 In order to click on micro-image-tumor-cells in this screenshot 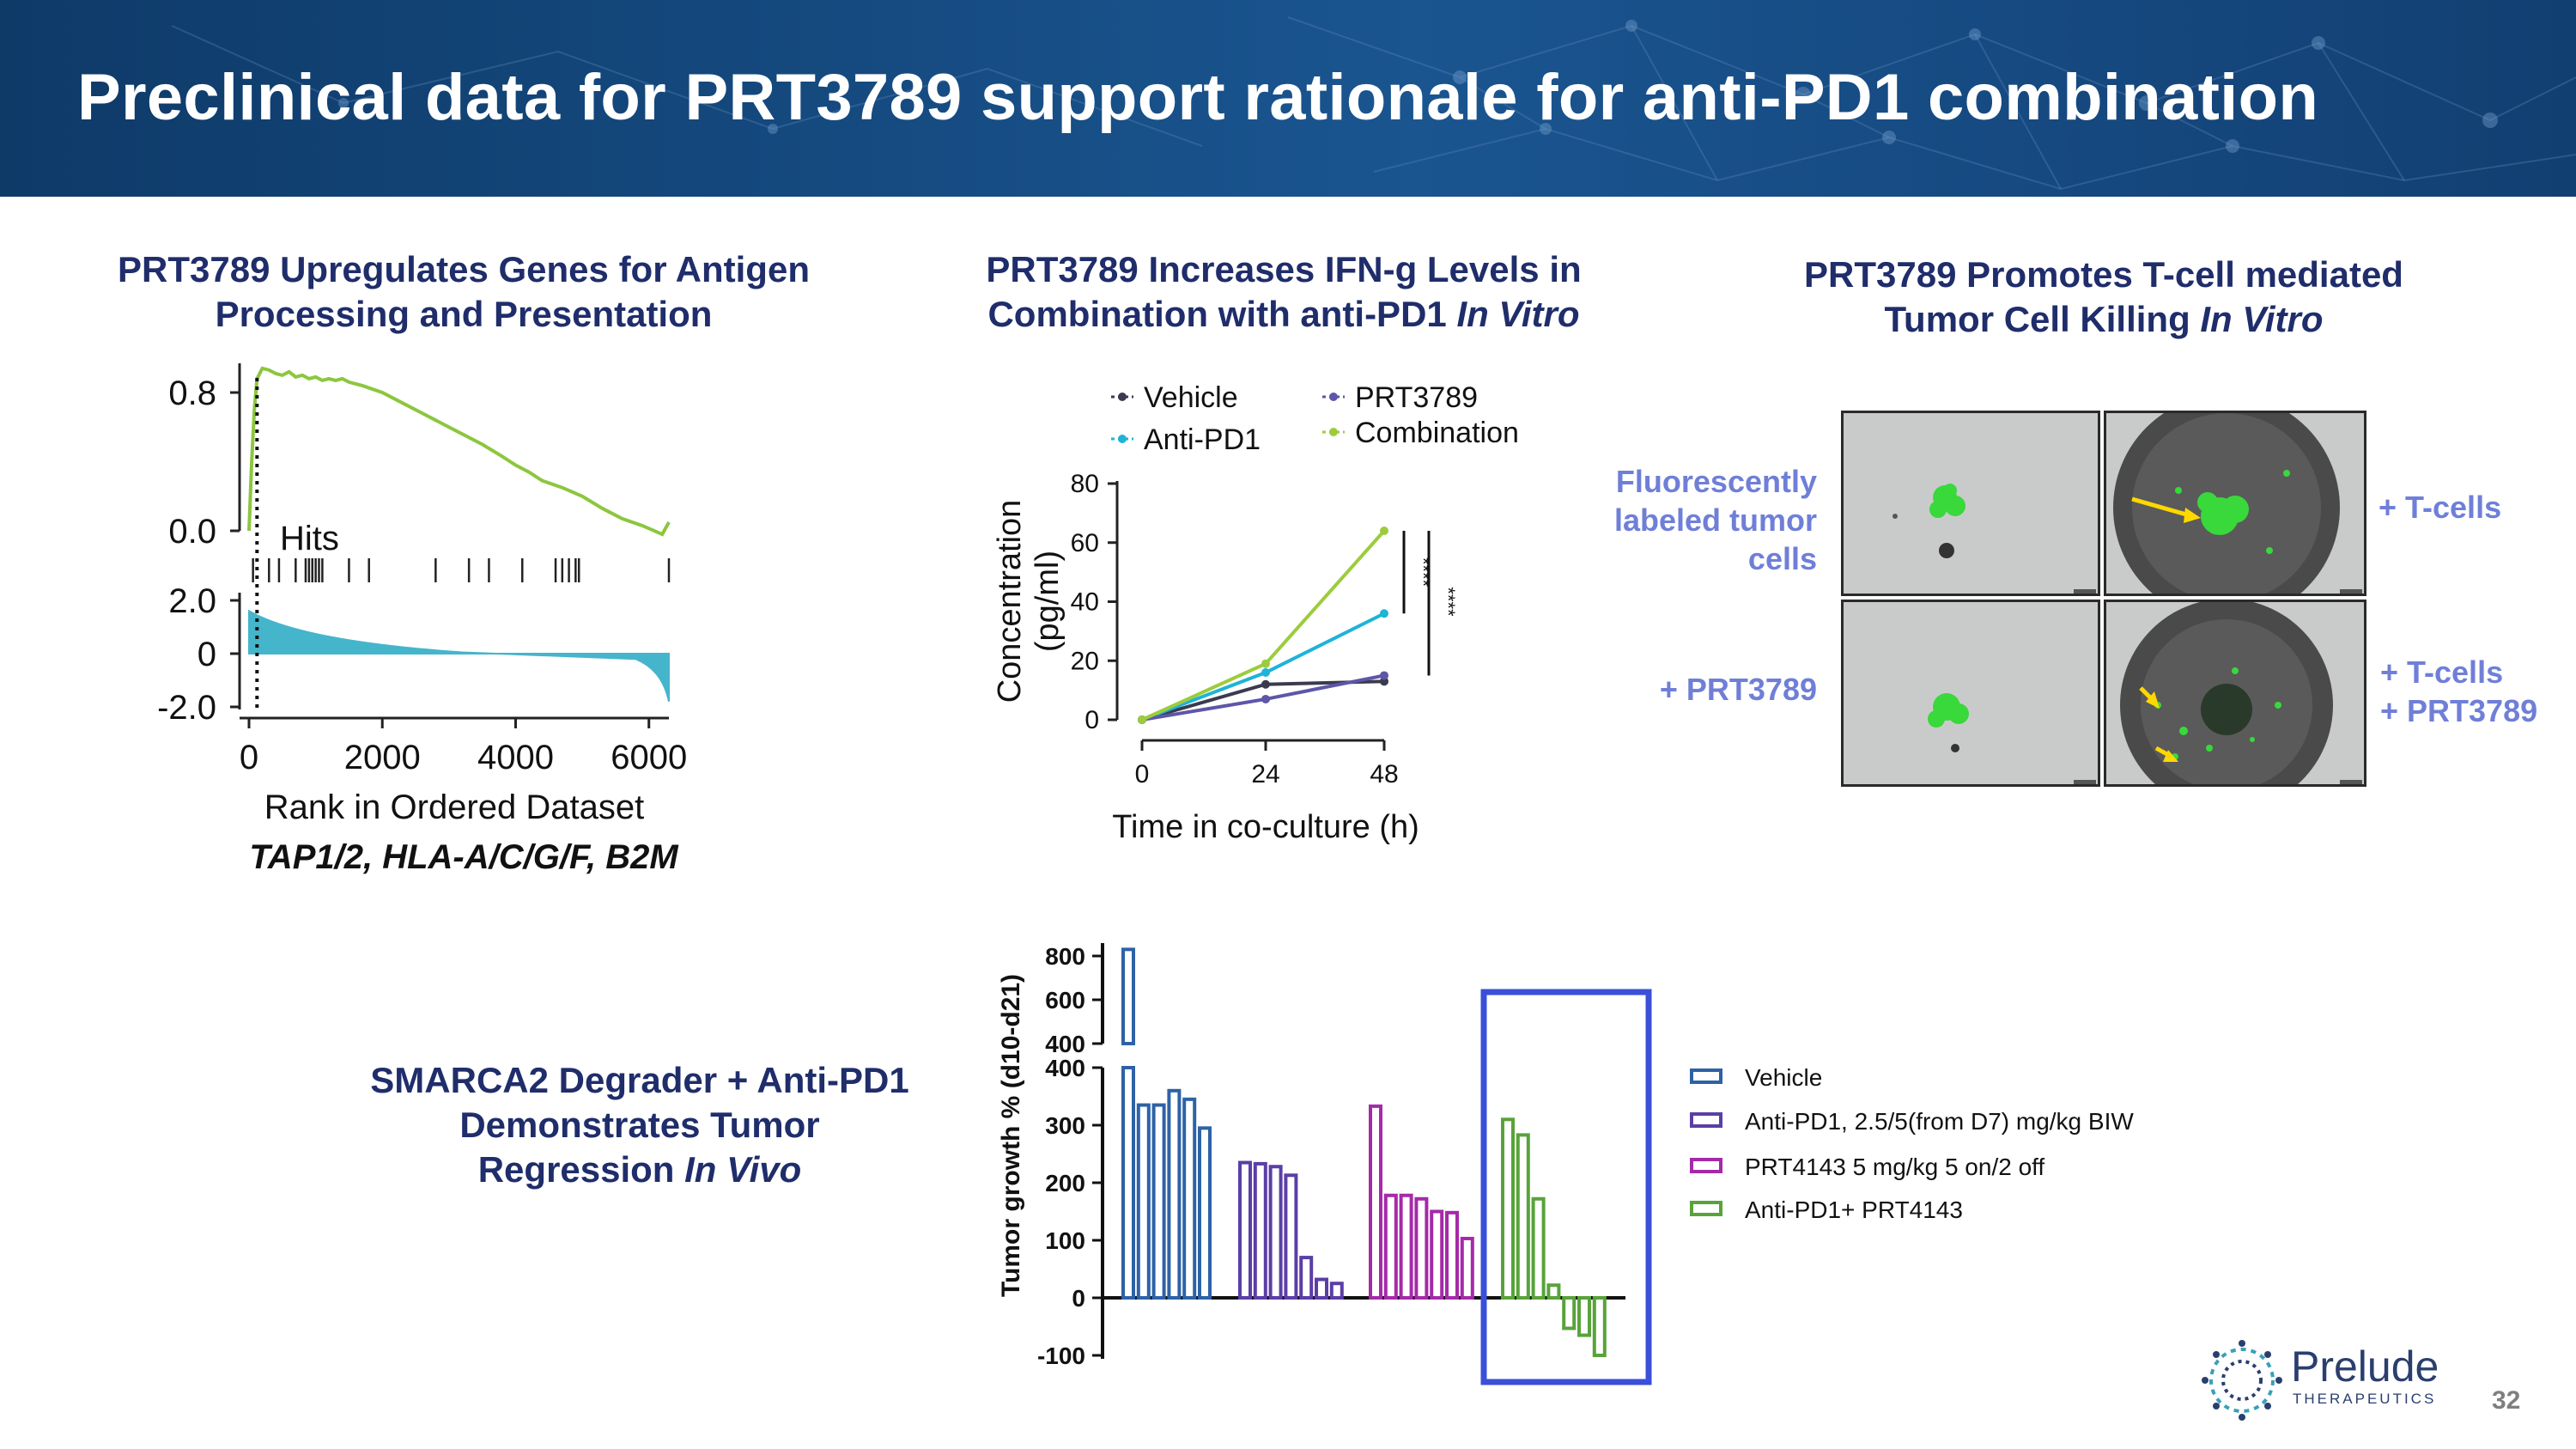, I will do `click(1970, 503)`.